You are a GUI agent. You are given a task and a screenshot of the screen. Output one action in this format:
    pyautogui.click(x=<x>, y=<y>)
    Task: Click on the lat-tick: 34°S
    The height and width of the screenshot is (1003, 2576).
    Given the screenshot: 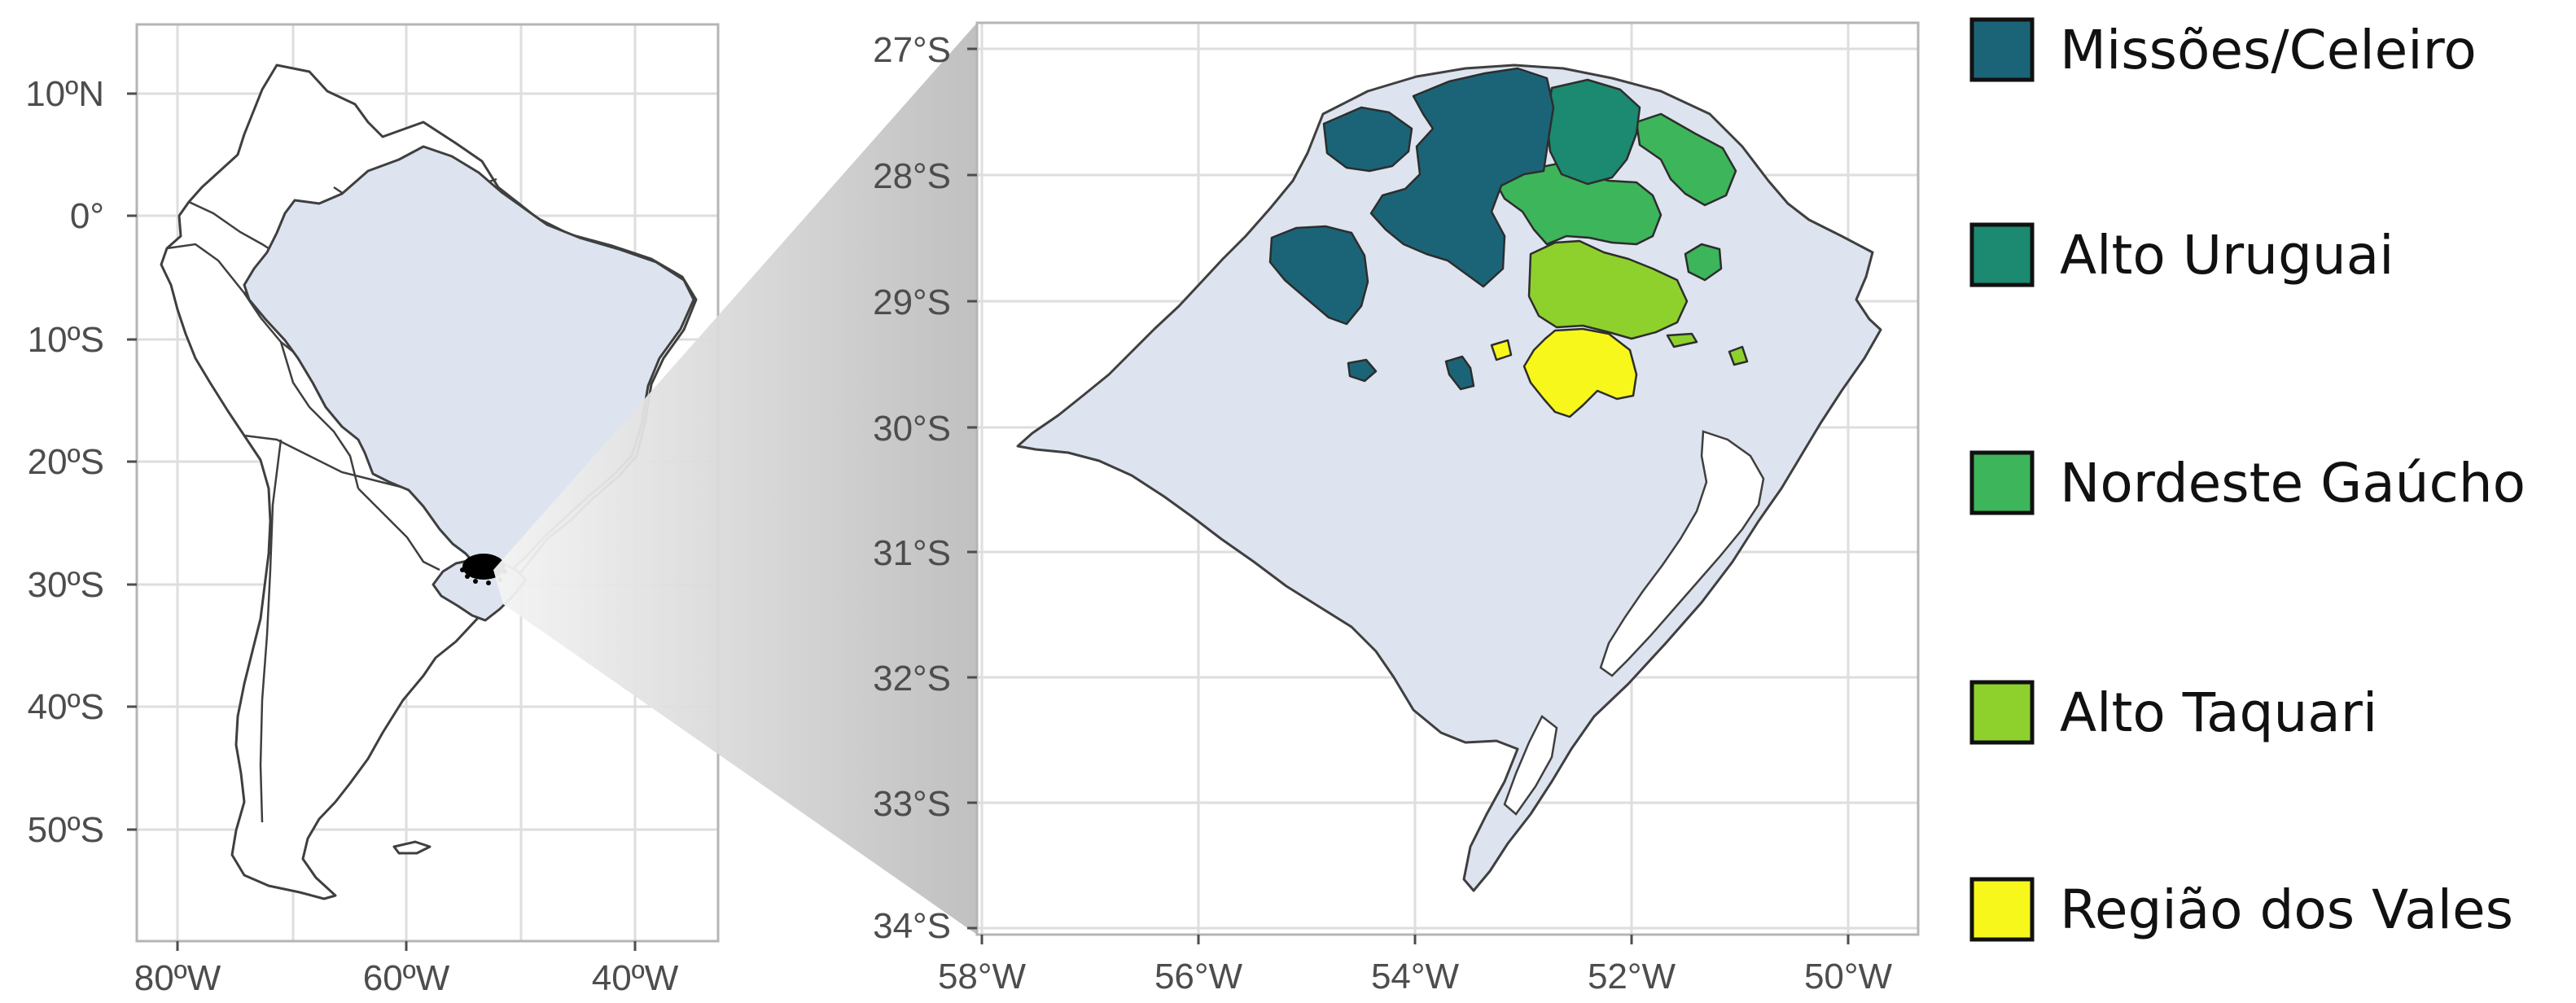 What is the action you would take?
    pyautogui.click(x=912, y=926)
    